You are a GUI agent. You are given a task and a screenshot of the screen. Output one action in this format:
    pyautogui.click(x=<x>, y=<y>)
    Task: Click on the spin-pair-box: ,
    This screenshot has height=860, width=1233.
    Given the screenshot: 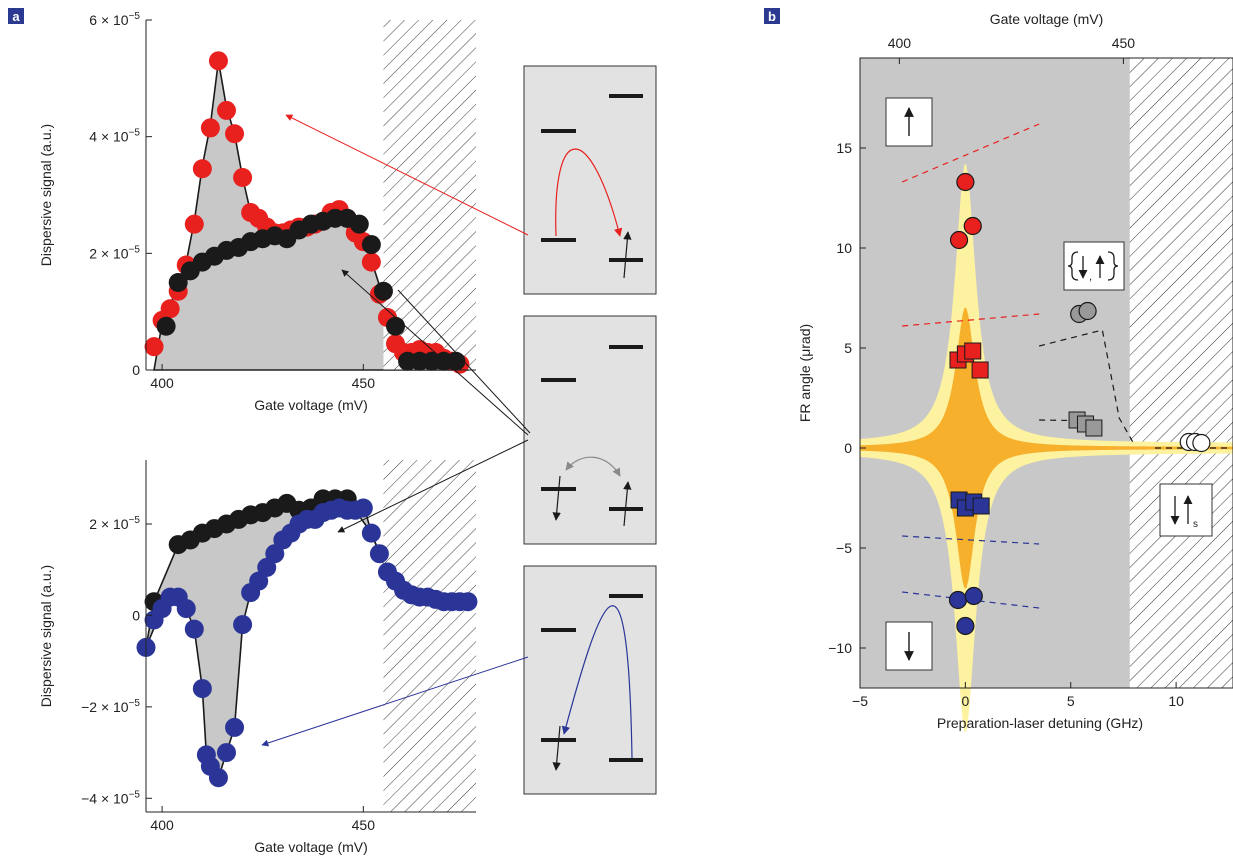 What is the action you would take?
    pyautogui.click(x=1094, y=266)
    